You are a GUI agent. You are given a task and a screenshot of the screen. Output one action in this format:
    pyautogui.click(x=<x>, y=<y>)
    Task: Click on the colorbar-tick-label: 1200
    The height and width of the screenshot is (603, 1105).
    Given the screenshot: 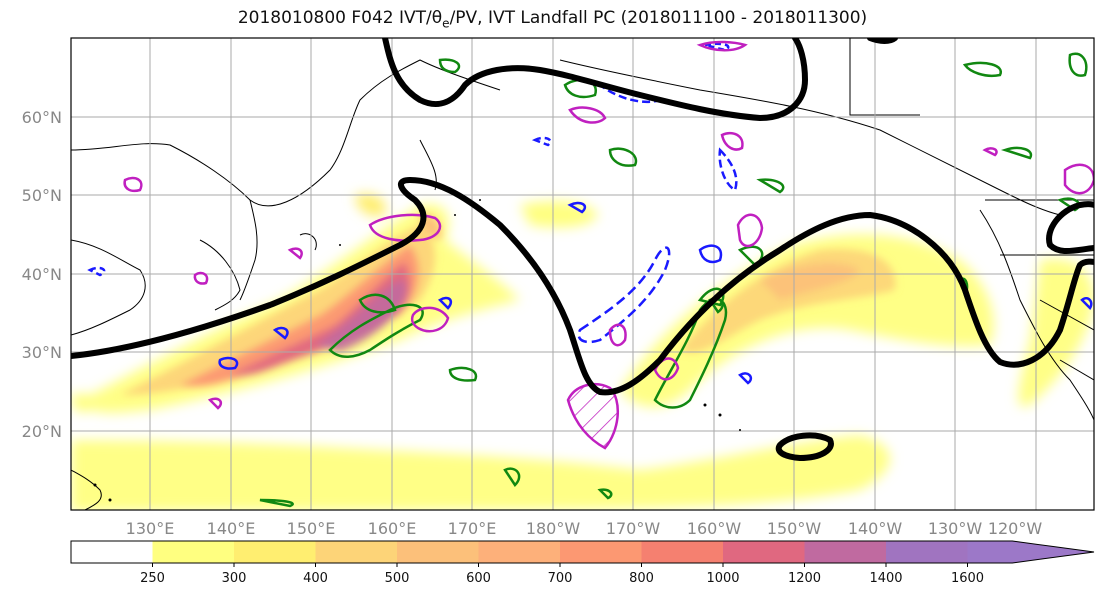 What is the action you would take?
    pyautogui.click(x=804, y=578)
    